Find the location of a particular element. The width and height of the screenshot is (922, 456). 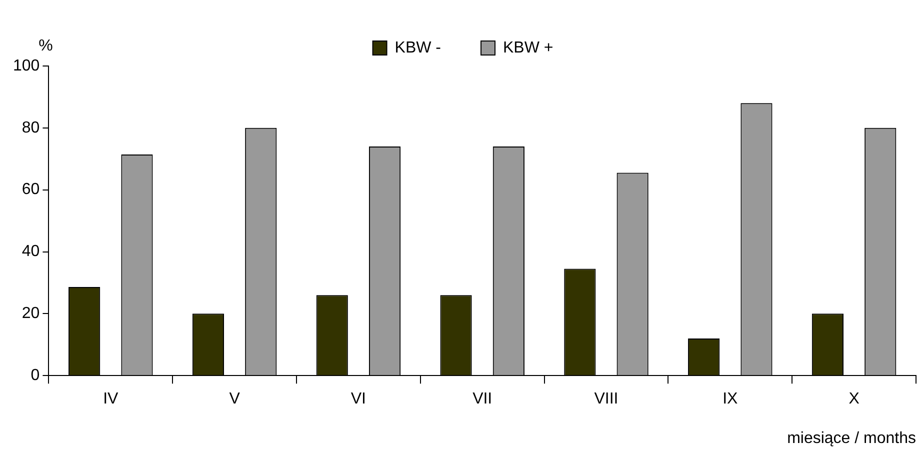

y-axis-title: % is located at coordinates (45, 45).